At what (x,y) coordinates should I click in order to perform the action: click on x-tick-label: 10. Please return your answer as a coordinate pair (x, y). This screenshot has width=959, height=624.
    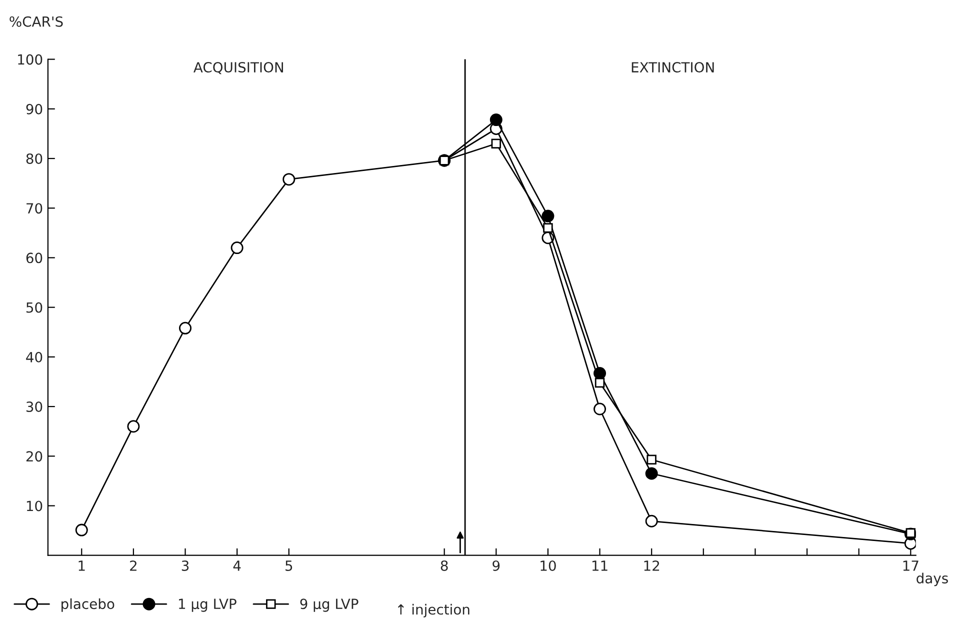
    Looking at the image, I should click on (548, 565).